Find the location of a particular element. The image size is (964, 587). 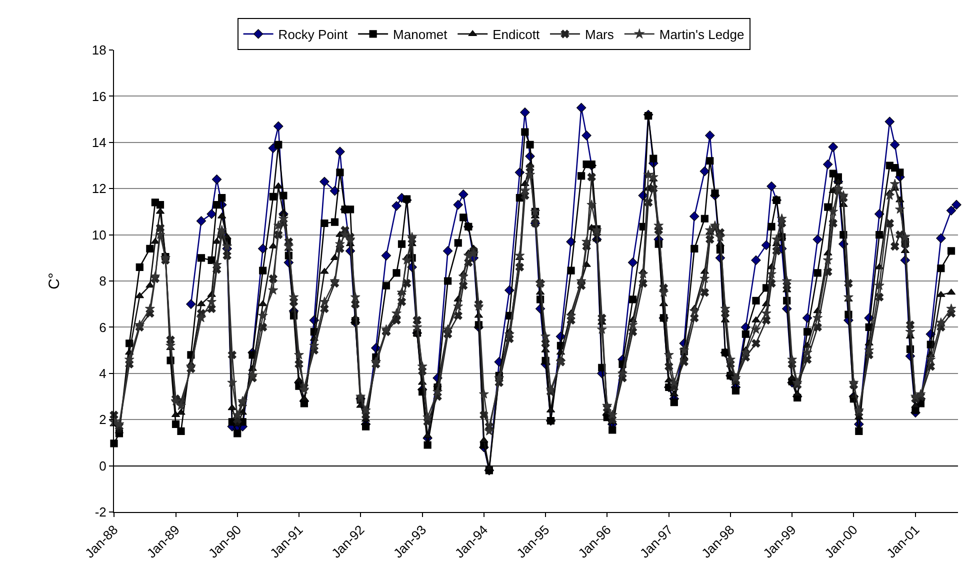

legend-label: Mars is located at coordinates (599, 34).